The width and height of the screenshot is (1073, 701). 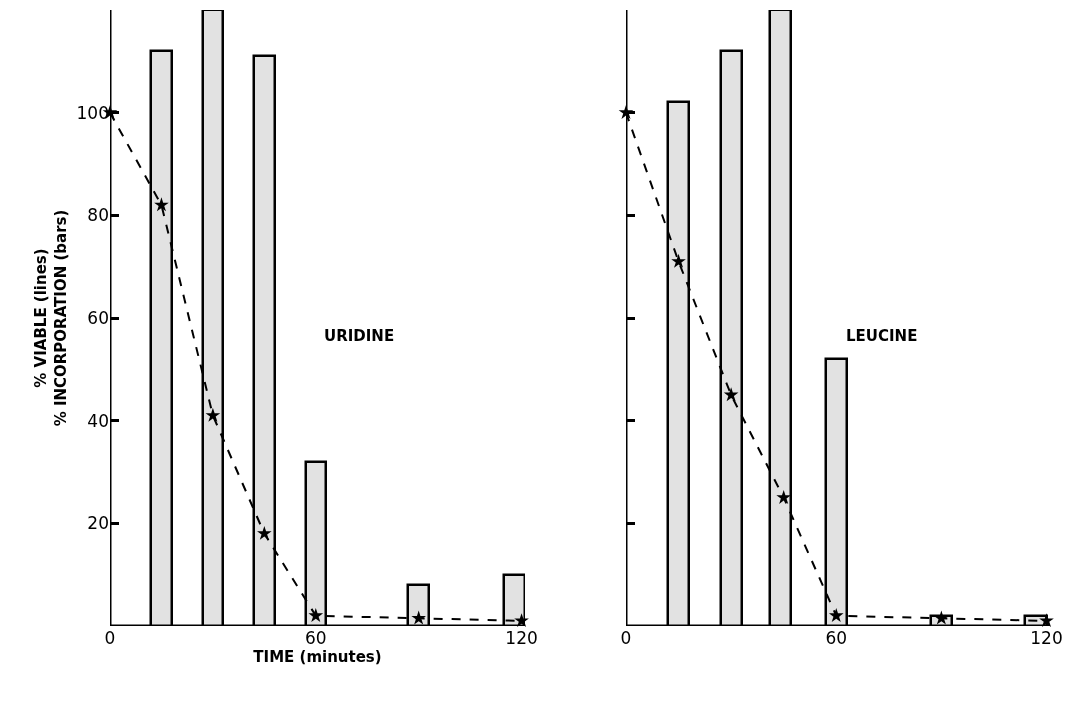 I want to click on y-axis-title: % VIABLE (lines) % INCORPORATION (bars), so click(x=51, y=318).